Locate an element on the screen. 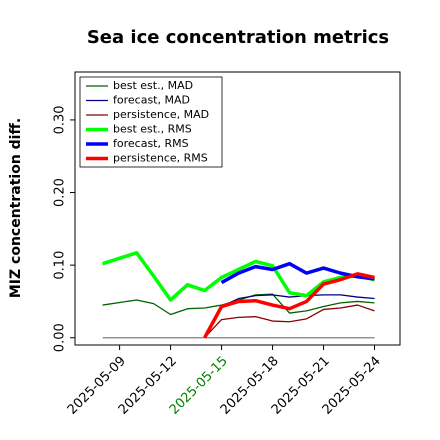  legend-label: best est., MAD is located at coordinates (153, 85).